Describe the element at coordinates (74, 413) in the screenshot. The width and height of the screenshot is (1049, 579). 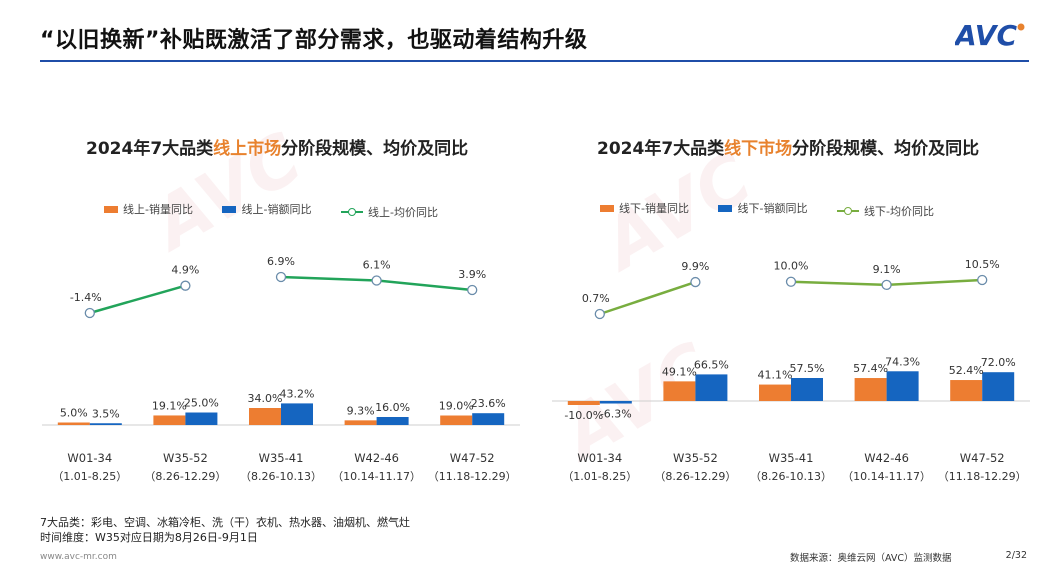
I see `data-label-volume: 5.0%` at that location.